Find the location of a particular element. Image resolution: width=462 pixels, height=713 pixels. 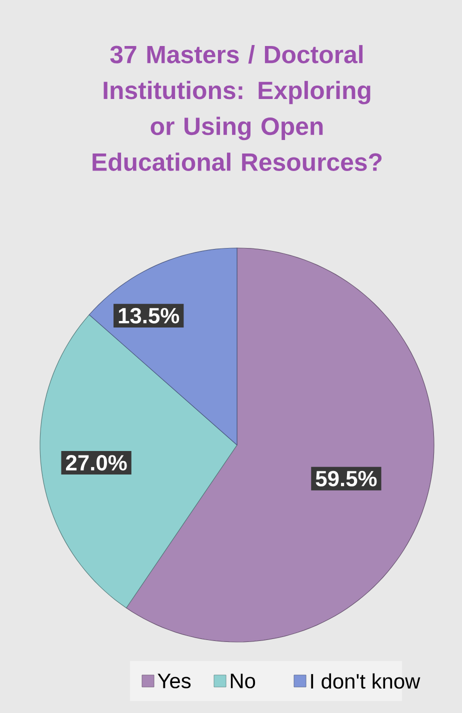

legend-label: No is located at coordinates (243, 681).